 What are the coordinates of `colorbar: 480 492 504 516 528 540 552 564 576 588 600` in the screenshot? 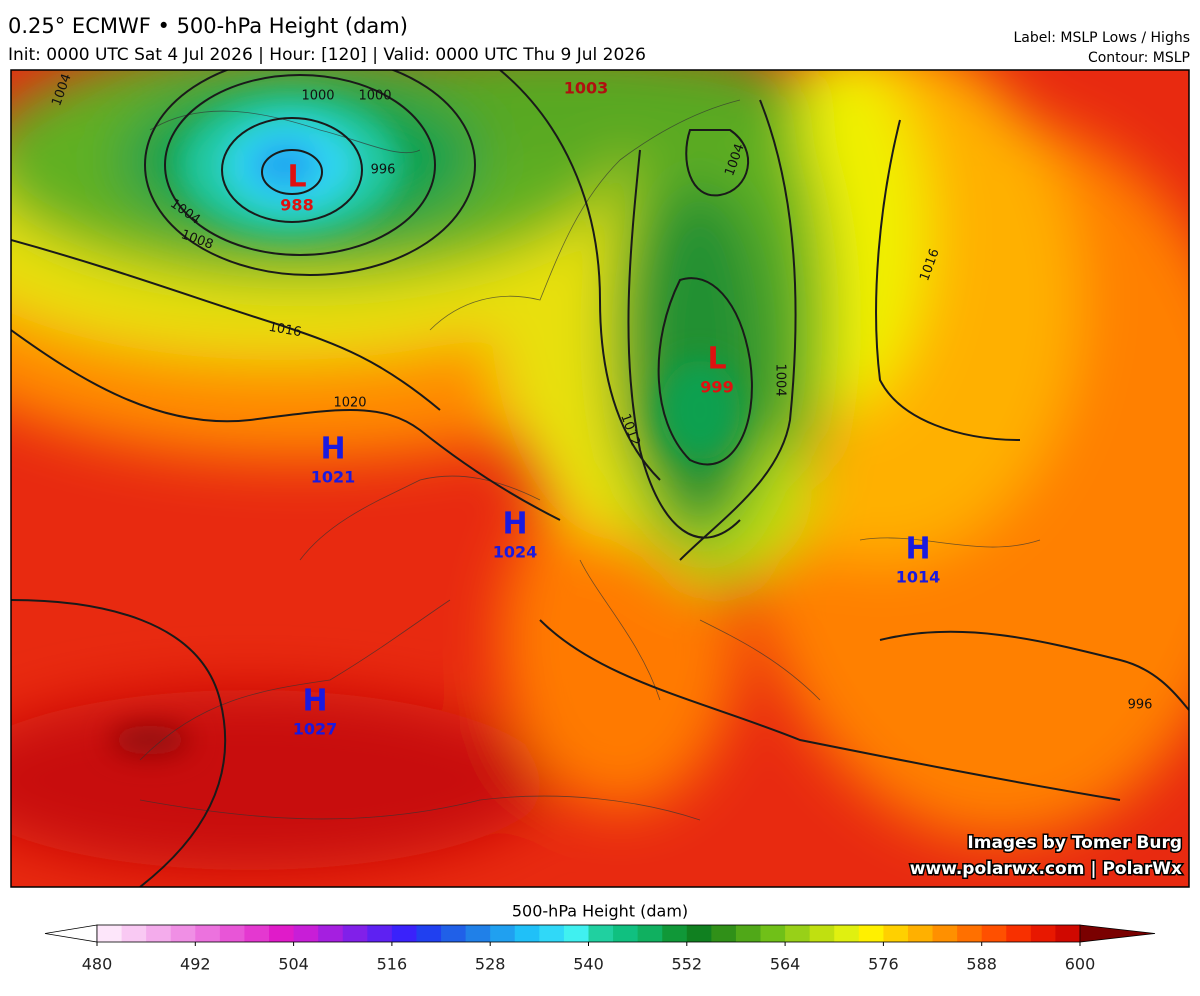 It's located at (600, 949).